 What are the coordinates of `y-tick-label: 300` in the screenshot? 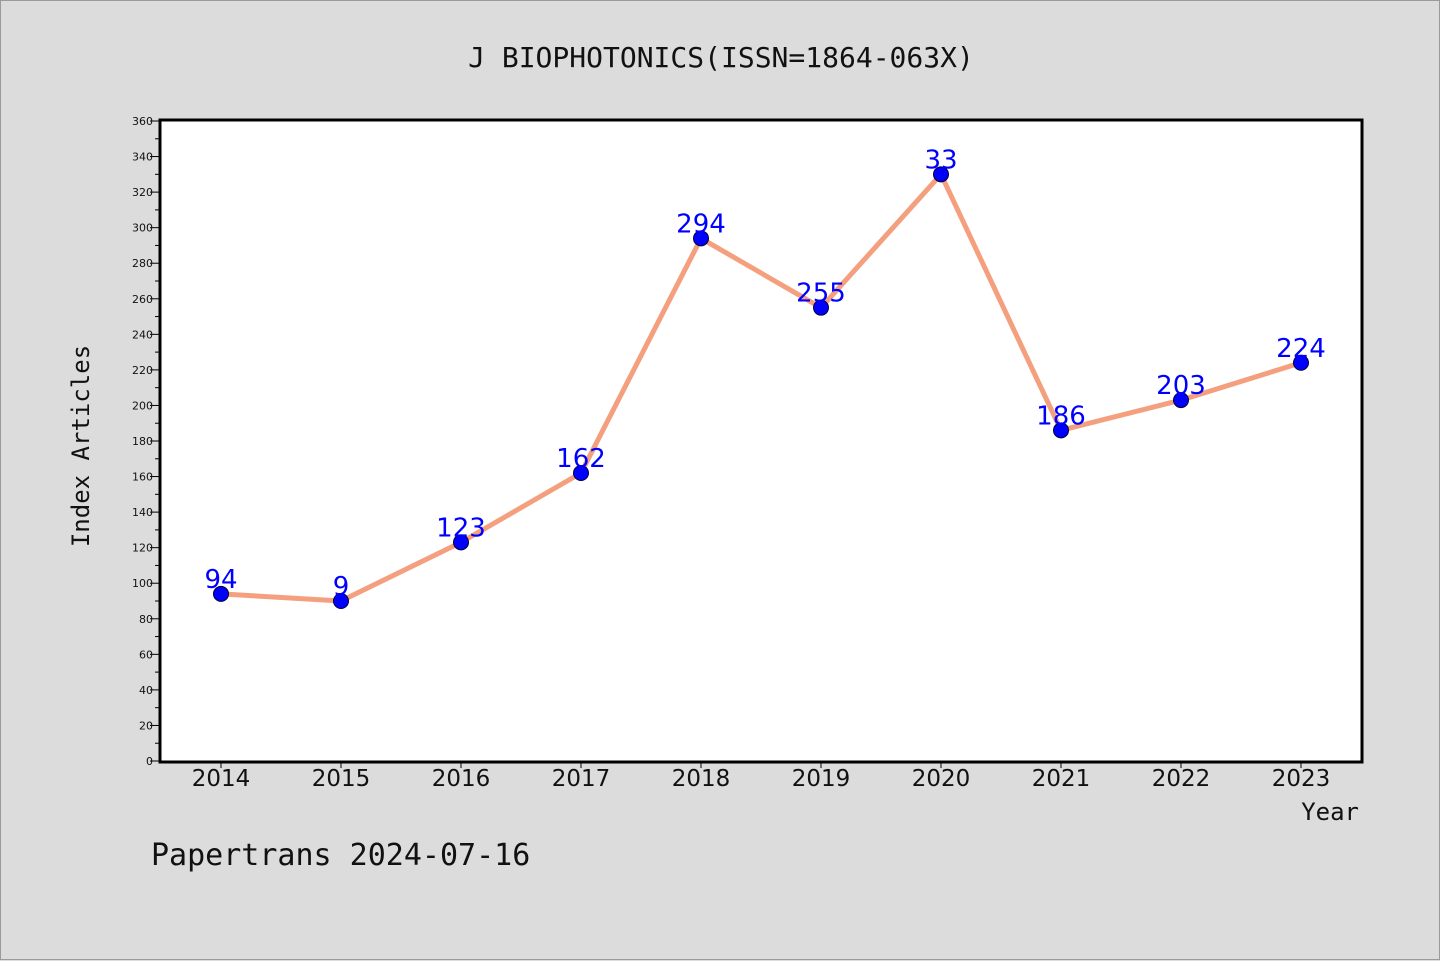 It's located at (142, 228).